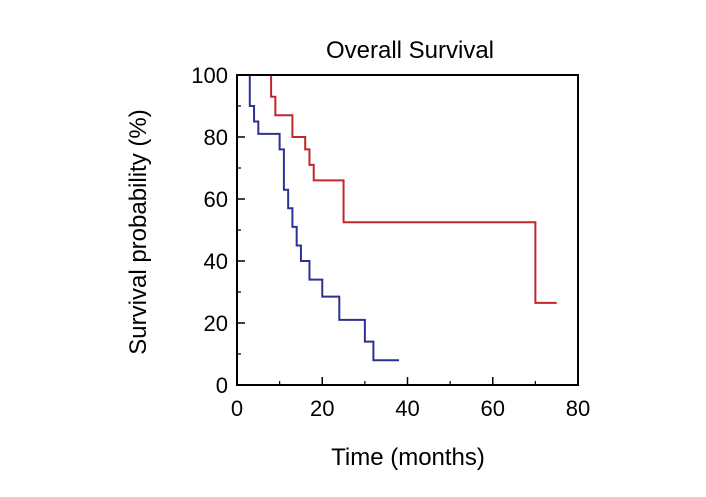 The width and height of the screenshot is (706, 497). Describe the element at coordinates (322, 408) in the screenshot. I see `x-tick-label: 20` at that location.